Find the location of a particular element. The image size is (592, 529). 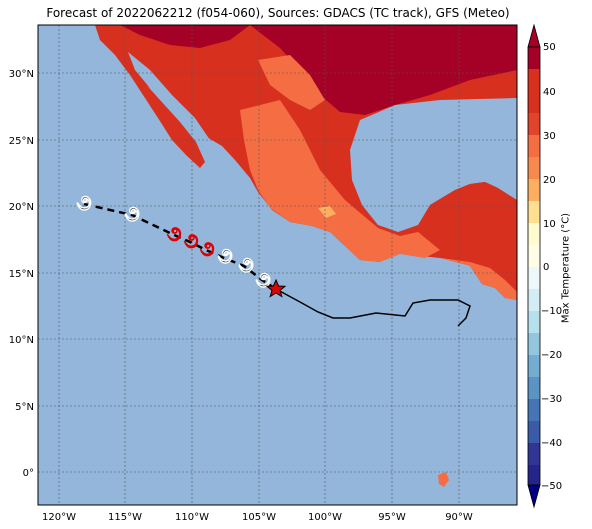

colorbar-tick-label: −50 is located at coordinates (551, 486).